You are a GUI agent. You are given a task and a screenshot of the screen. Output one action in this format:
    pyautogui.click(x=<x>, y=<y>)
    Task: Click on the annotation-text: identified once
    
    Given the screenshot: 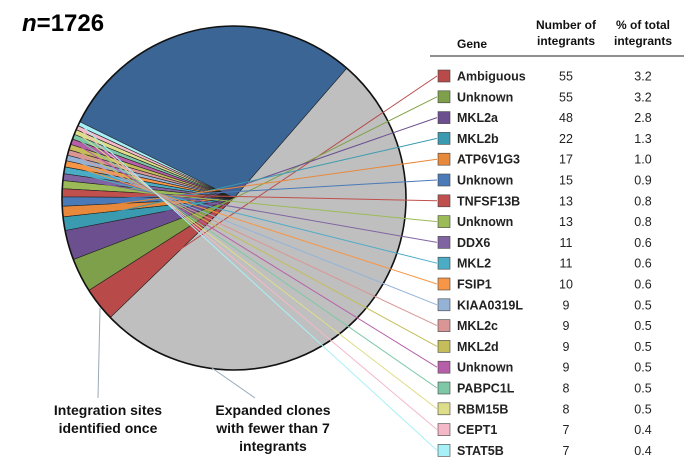 What is the action you would take?
    pyautogui.click(x=108, y=428)
    